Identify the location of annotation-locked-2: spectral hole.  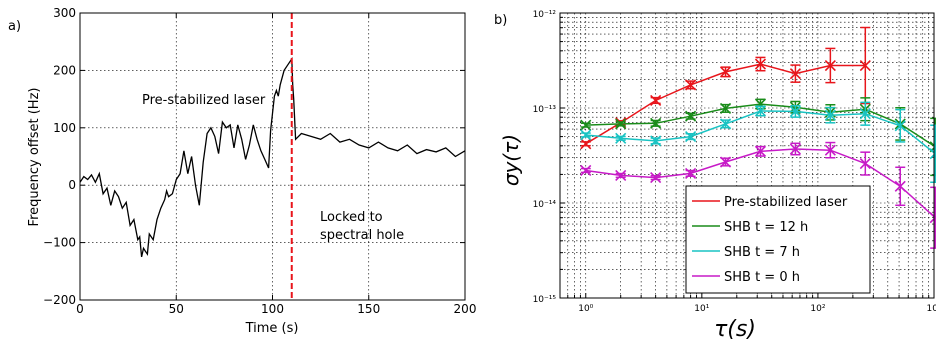
(362, 235).